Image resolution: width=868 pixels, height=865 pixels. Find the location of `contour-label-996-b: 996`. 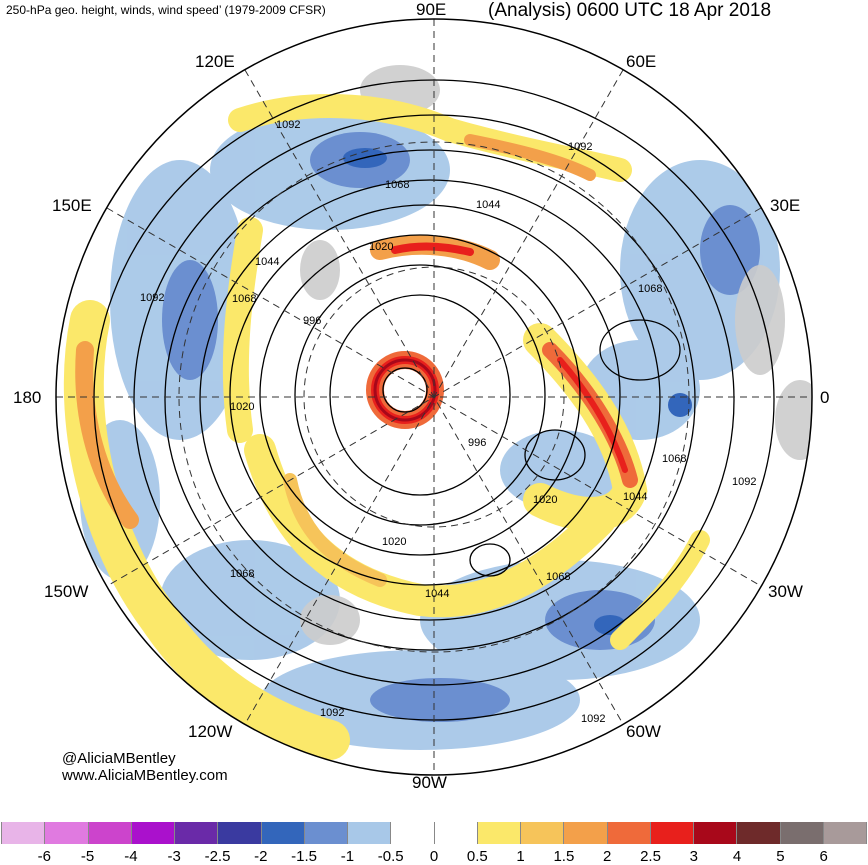

contour-label-996-b: 996 is located at coordinates (477, 443).